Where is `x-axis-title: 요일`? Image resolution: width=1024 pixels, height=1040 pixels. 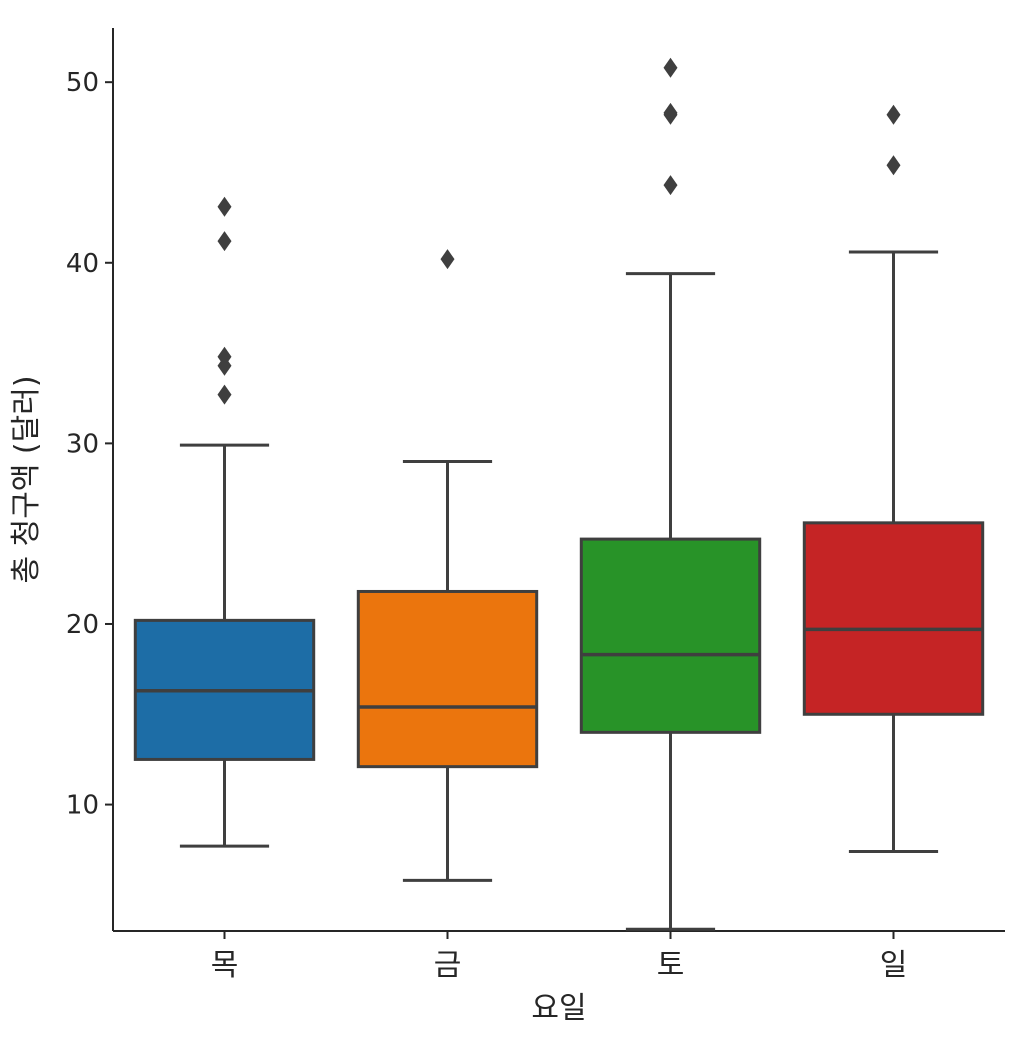 x-axis-title: 요일 is located at coordinates (558, 1008).